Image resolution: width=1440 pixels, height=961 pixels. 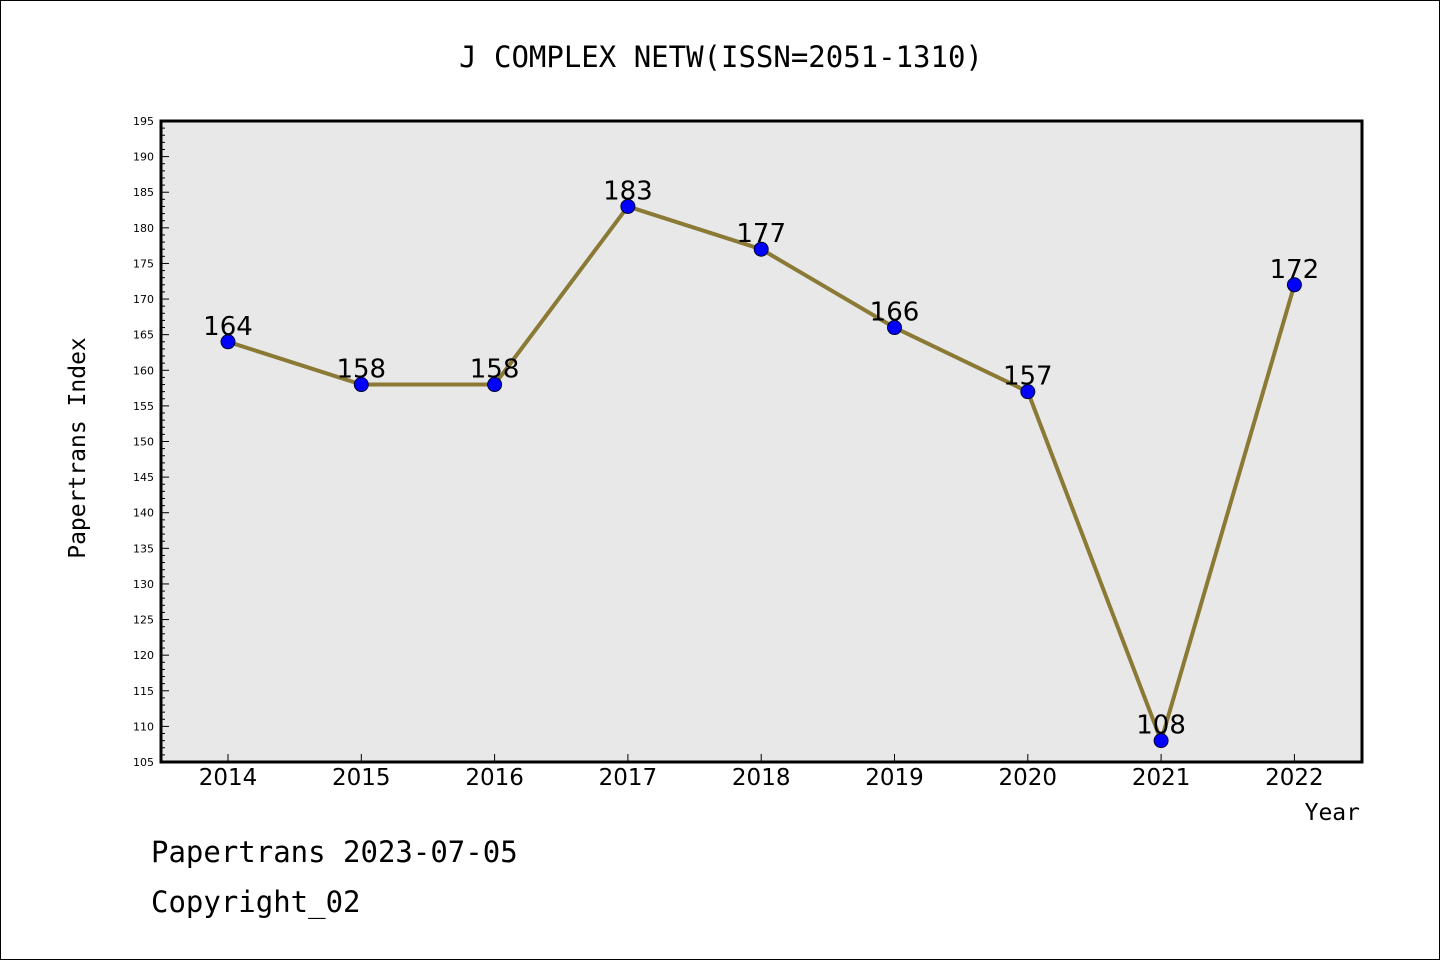 I want to click on y-tick-label: 115, so click(x=143, y=691).